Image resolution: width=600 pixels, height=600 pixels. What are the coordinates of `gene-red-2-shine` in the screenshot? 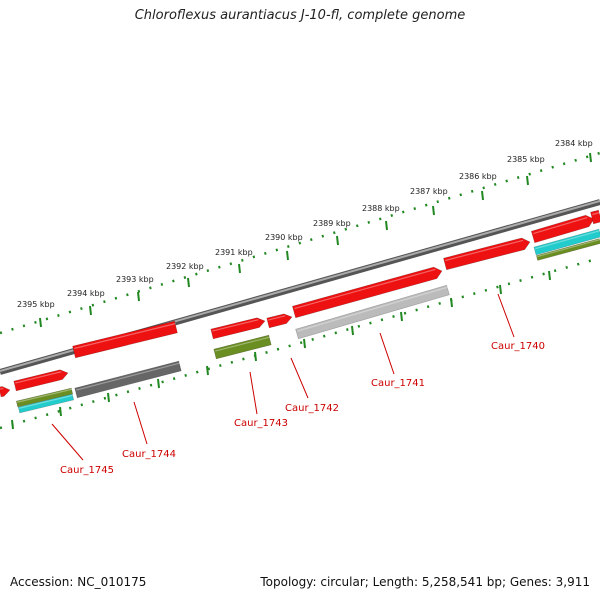 It's located at (235, 325).